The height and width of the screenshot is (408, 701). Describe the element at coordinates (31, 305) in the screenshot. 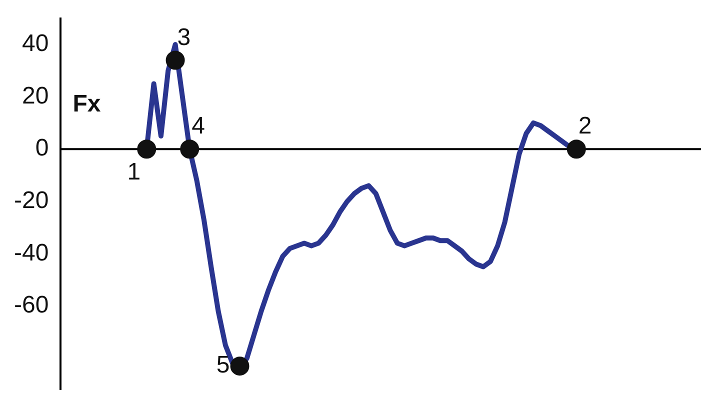

I see `y-tick-label: -60` at that location.